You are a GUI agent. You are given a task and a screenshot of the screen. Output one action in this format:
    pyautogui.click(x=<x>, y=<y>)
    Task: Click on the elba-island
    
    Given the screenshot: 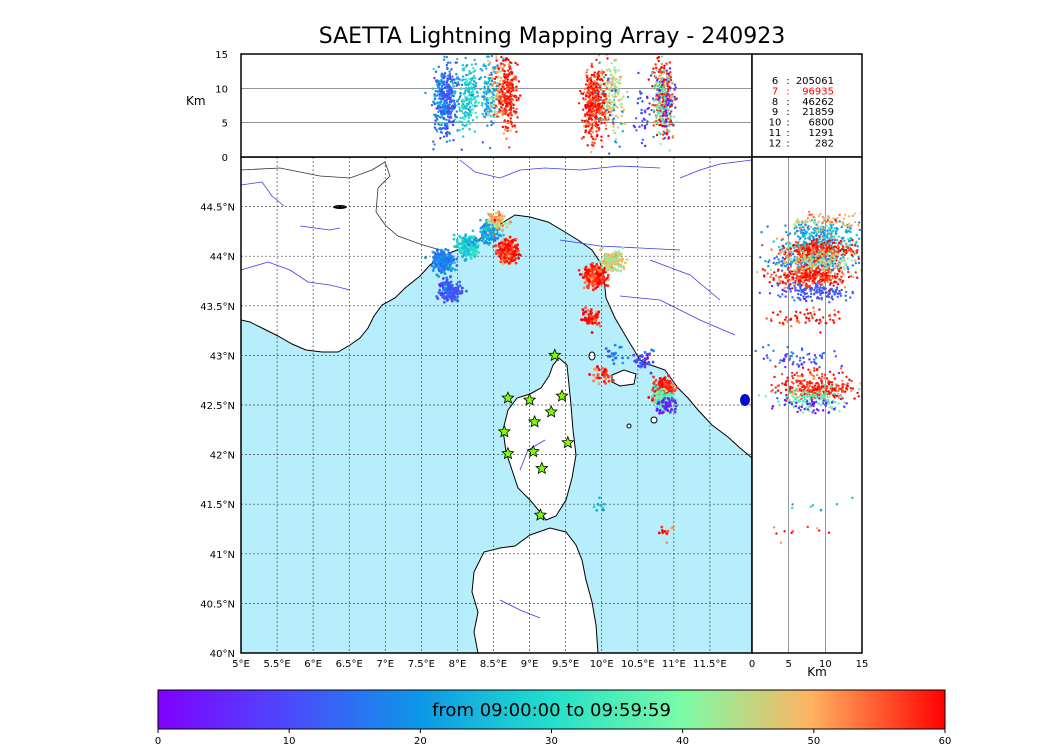 What is the action you would take?
    pyautogui.click(x=624, y=378)
    